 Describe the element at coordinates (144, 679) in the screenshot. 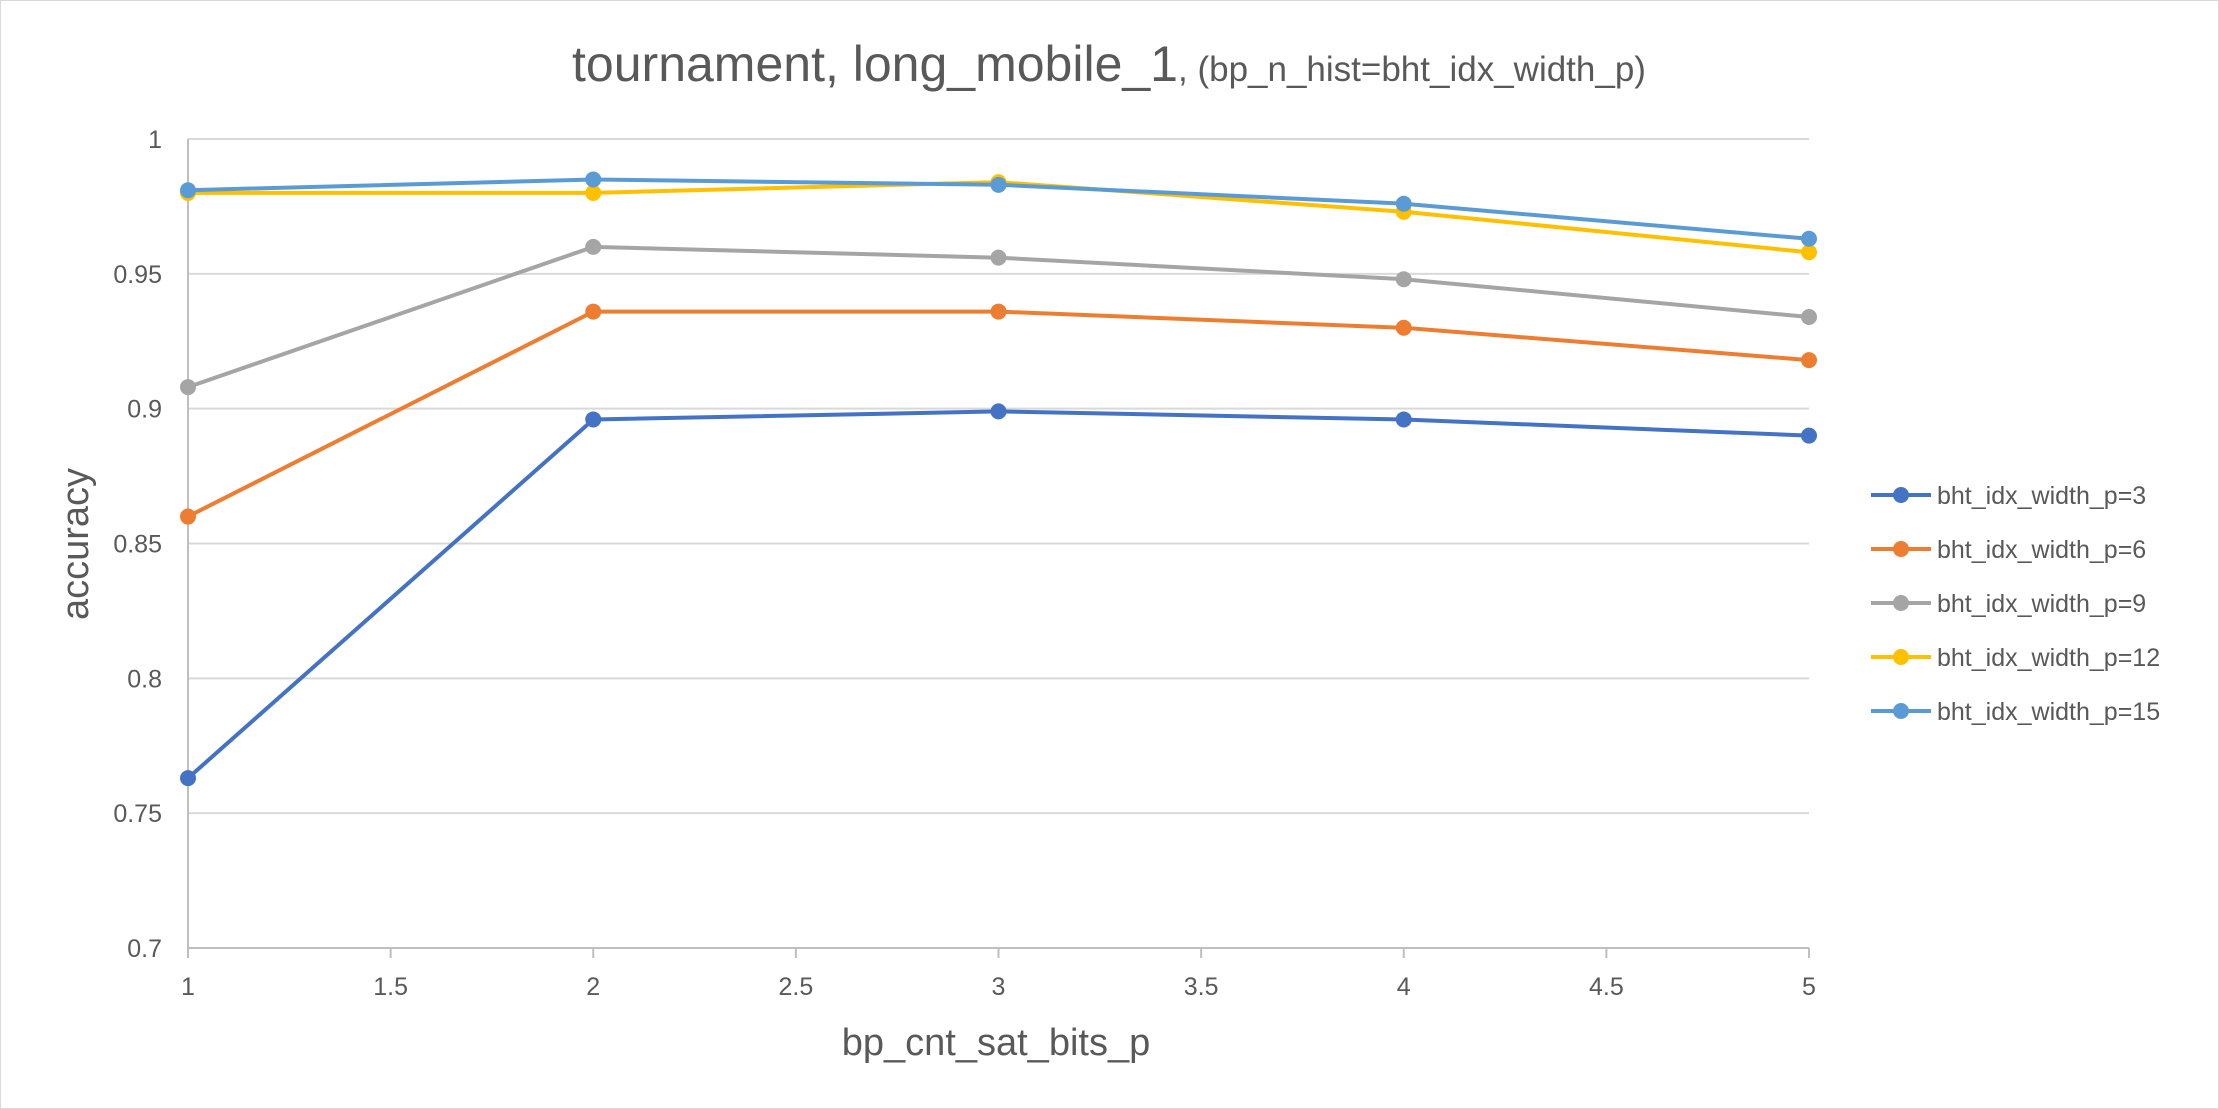

I see `y-tick-label: 0.8` at that location.